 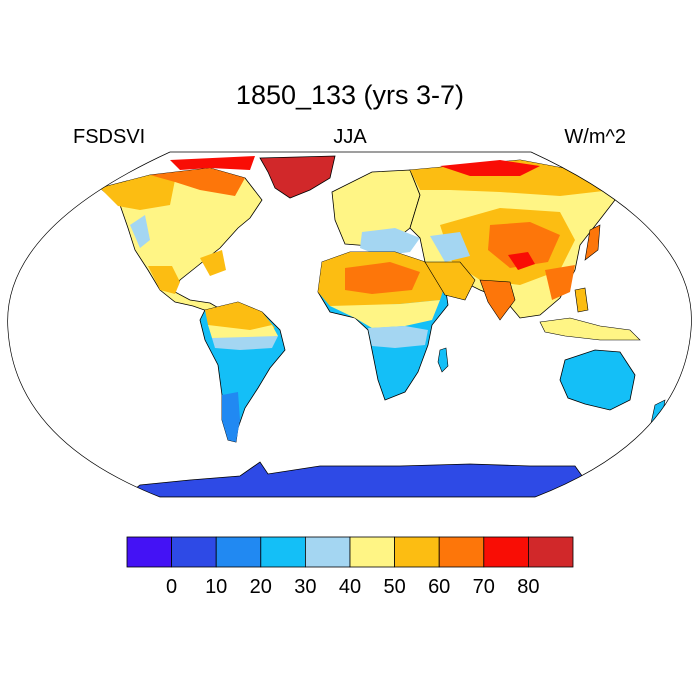 I want to click on colorbar-tick-label: 40, so click(x=350, y=587).